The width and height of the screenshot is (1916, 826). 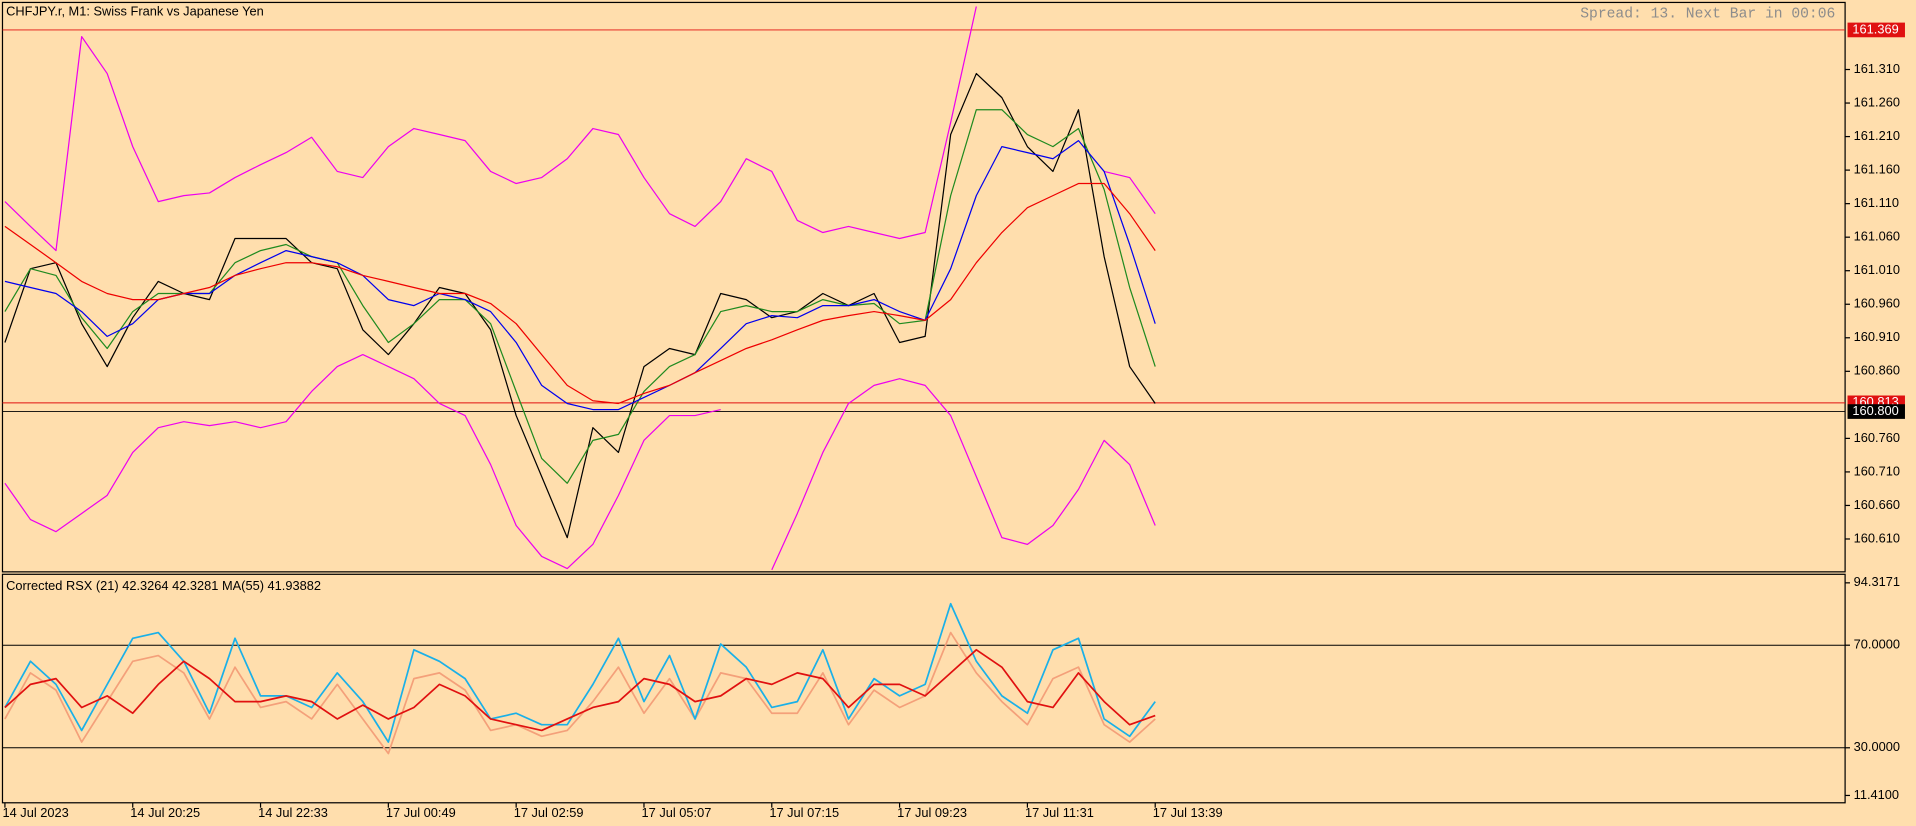 I want to click on price-level-label: 161.369, so click(x=1875, y=28).